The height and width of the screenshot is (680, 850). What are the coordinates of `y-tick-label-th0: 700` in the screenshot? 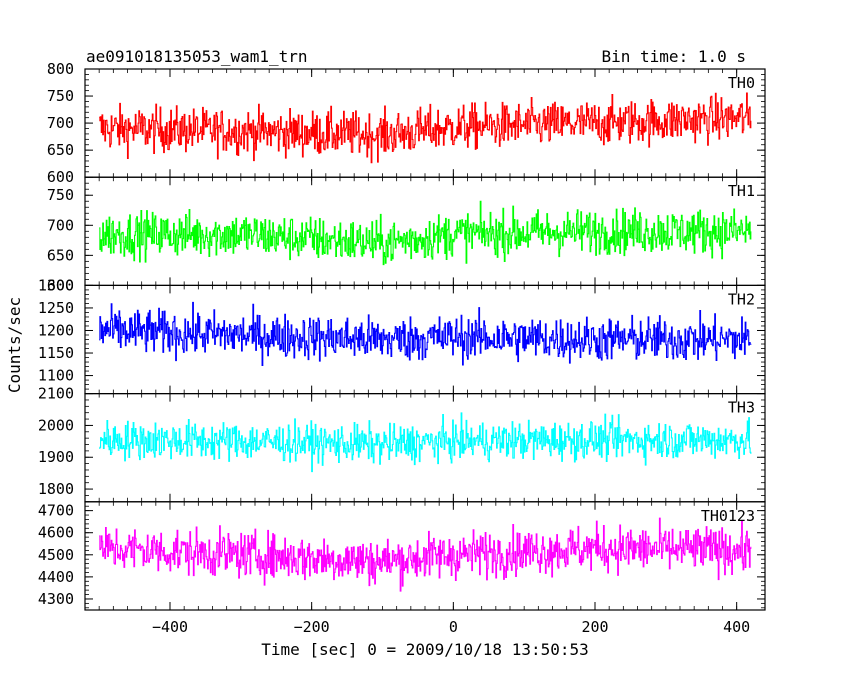 It's located at (60, 123).